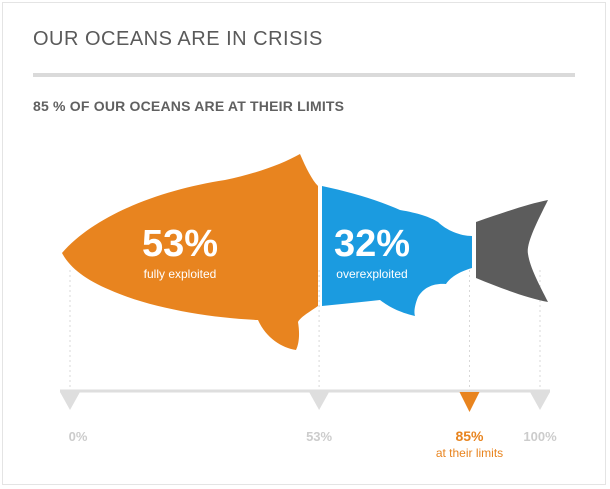  What do you see at coordinates (372, 244) in the screenshot?
I see `segment-value-label: 32%` at bounding box center [372, 244].